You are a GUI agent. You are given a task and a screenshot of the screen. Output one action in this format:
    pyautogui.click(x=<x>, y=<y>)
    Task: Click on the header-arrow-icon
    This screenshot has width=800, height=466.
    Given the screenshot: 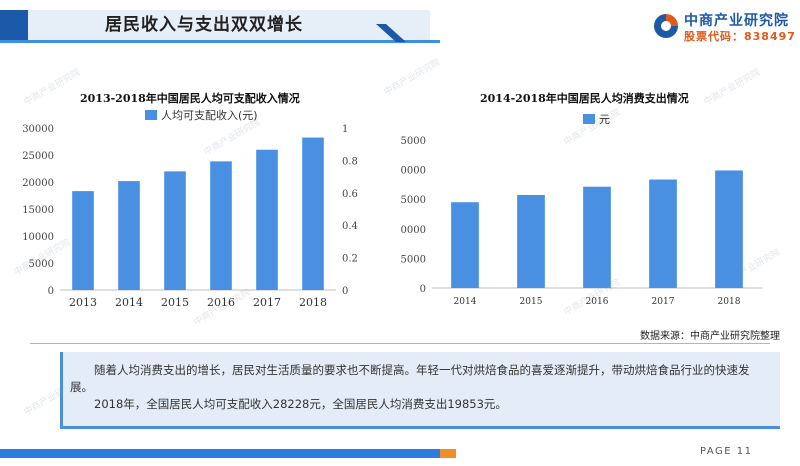 What is the action you would take?
    pyautogui.click(x=391, y=33)
    